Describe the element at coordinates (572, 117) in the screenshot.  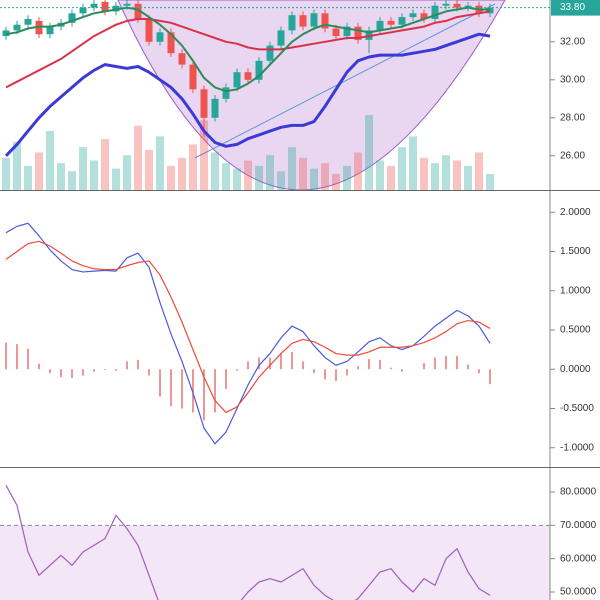
I see `y-tick-label: 28.00` at that location.